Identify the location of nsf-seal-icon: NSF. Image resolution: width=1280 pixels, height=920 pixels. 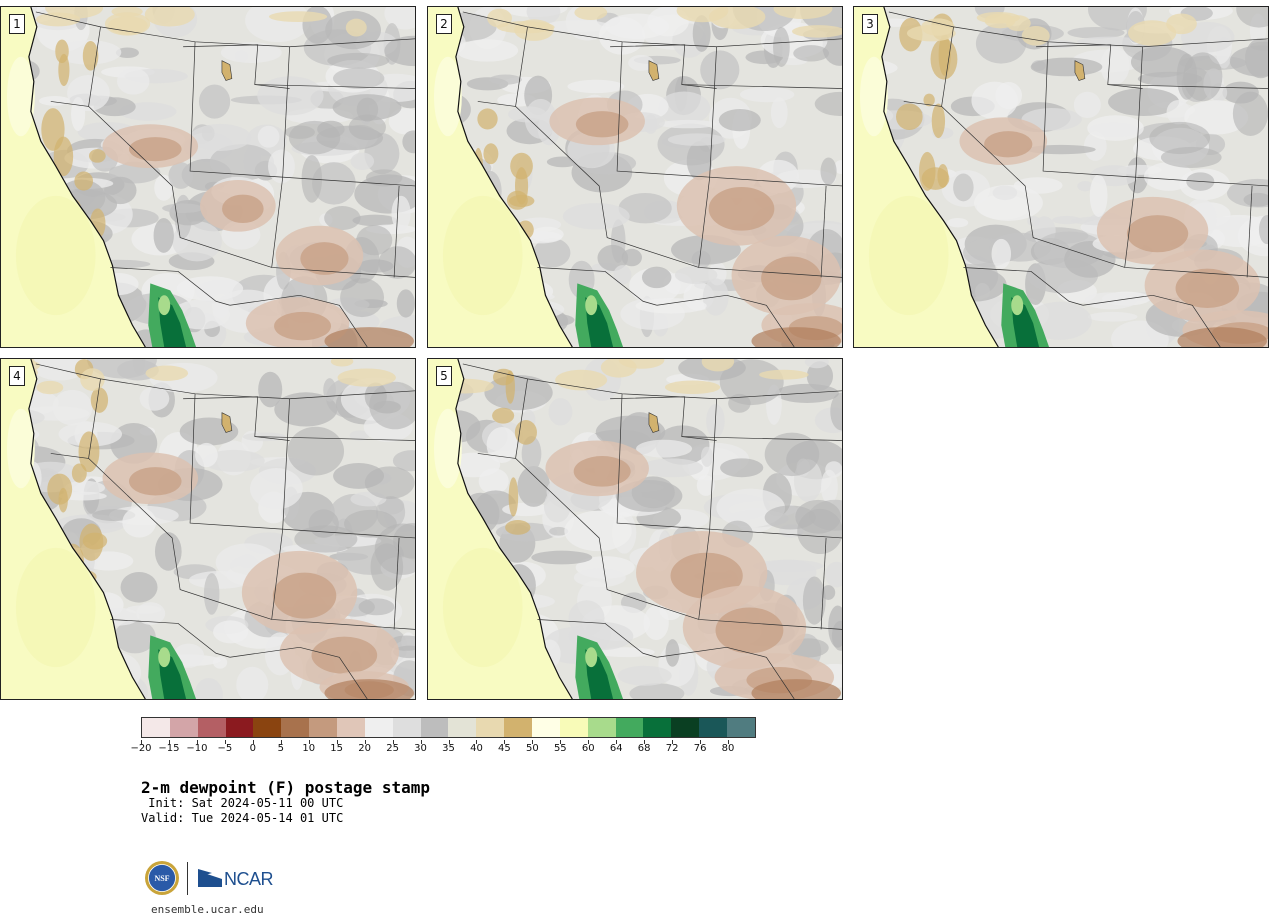
(162, 878).